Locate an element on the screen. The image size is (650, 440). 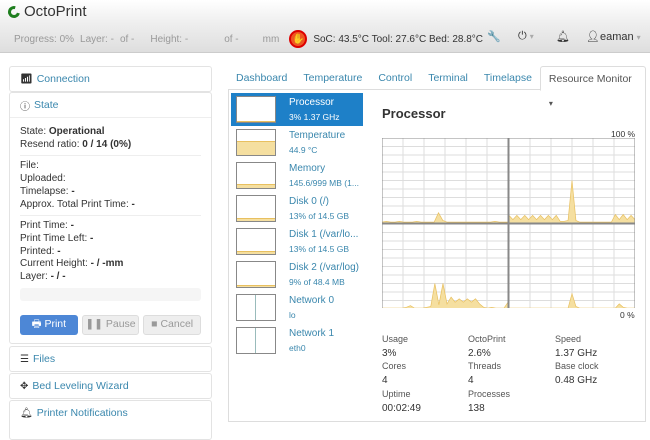
resource-name: Memory is located at coordinates (307, 168).